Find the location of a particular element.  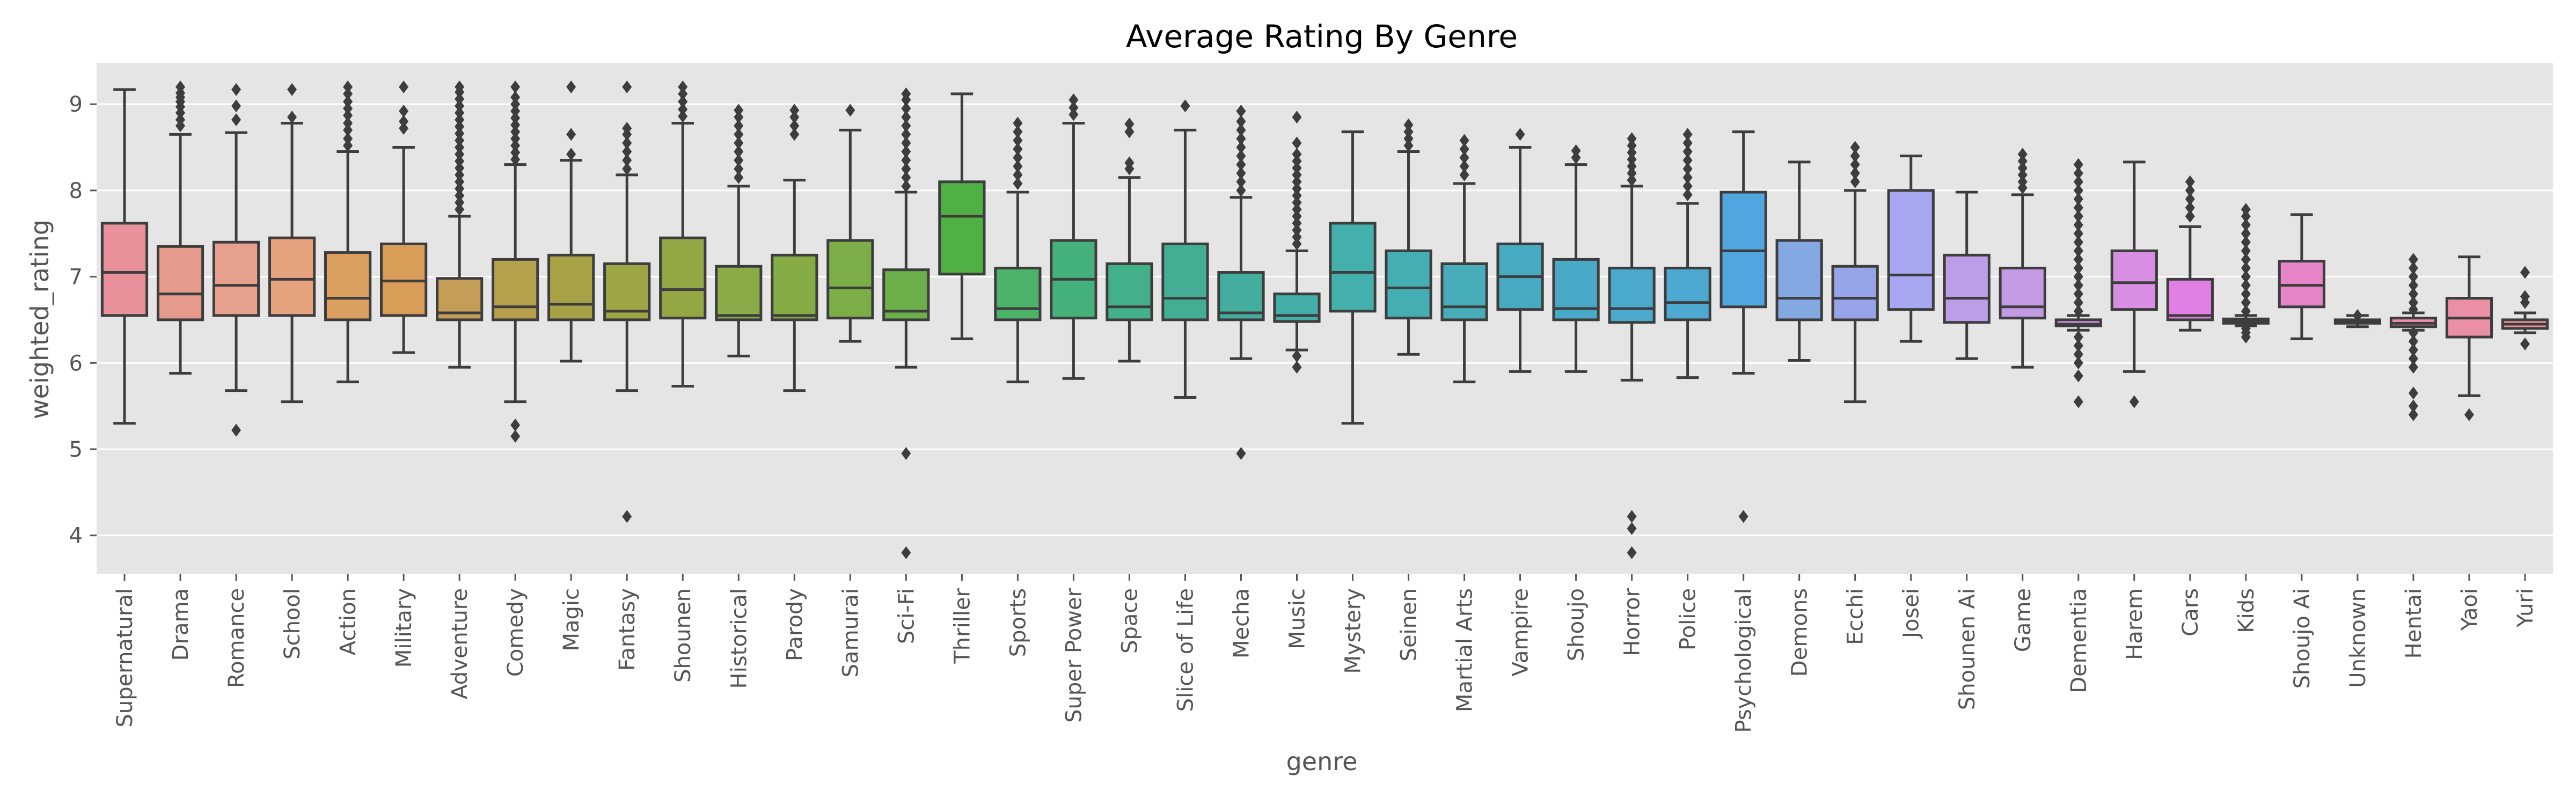

x-tick-label: Ecchi is located at coordinates (1855, 616).